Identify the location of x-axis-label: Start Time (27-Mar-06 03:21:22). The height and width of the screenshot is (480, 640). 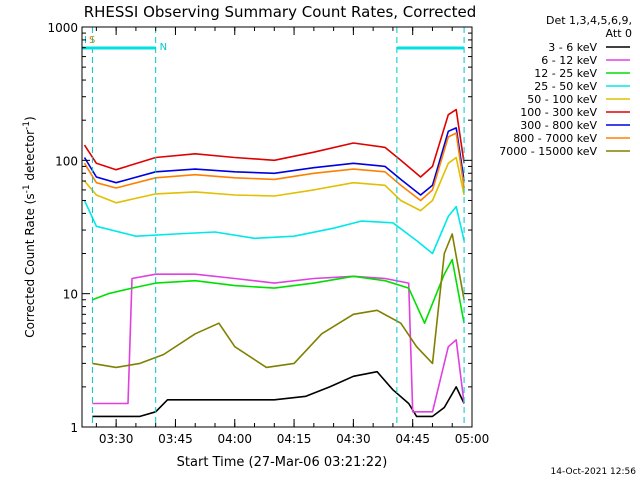
(282, 462).